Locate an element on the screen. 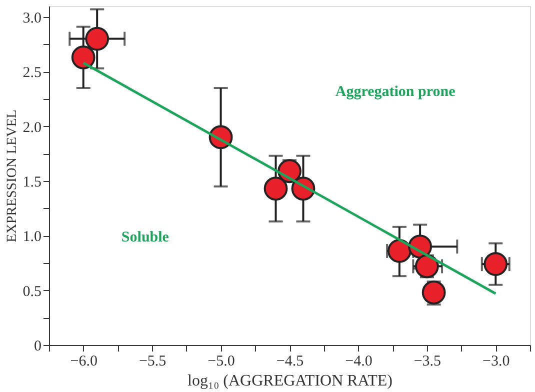 The height and width of the screenshot is (392, 535). x-tick-label: −4.5 is located at coordinates (290, 362).